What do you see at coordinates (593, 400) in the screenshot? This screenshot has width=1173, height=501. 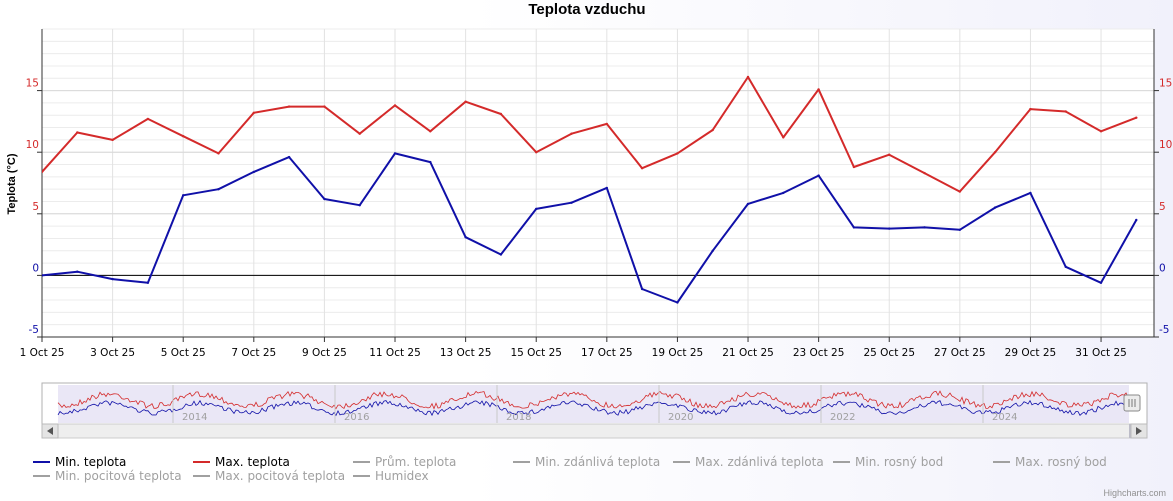 I see `navigator-max-line` at bounding box center [593, 400].